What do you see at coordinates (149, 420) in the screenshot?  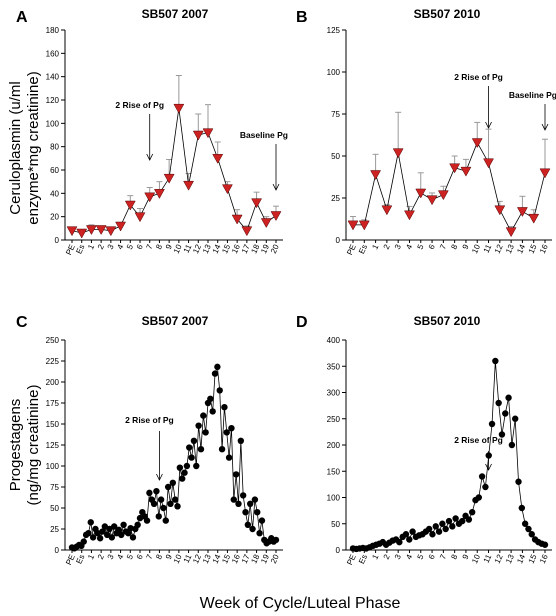 I see `annotation-label: 2 Rise of Pg` at bounding box center [149, 420].